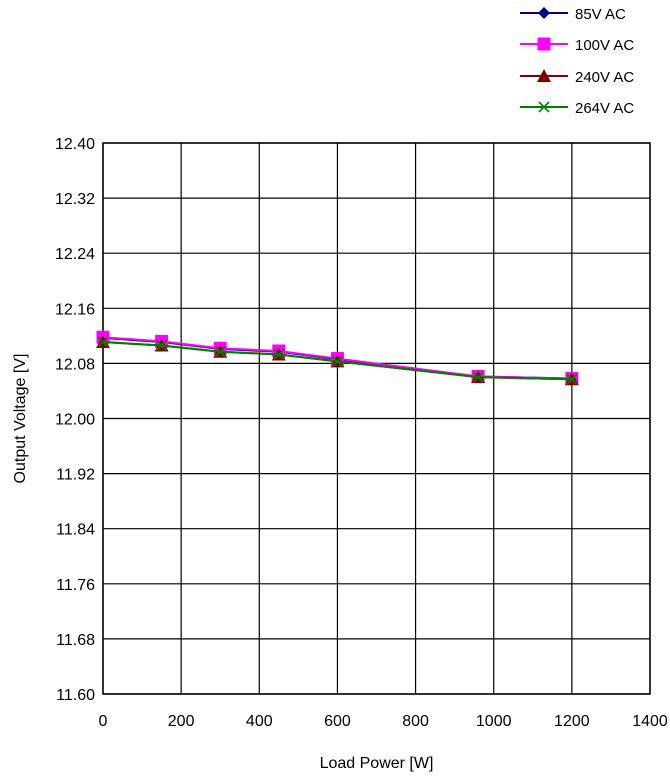  Describe the element at coordinates (75, 530) in the screenshot. I see `y-tick-label: 11.84` at that location.